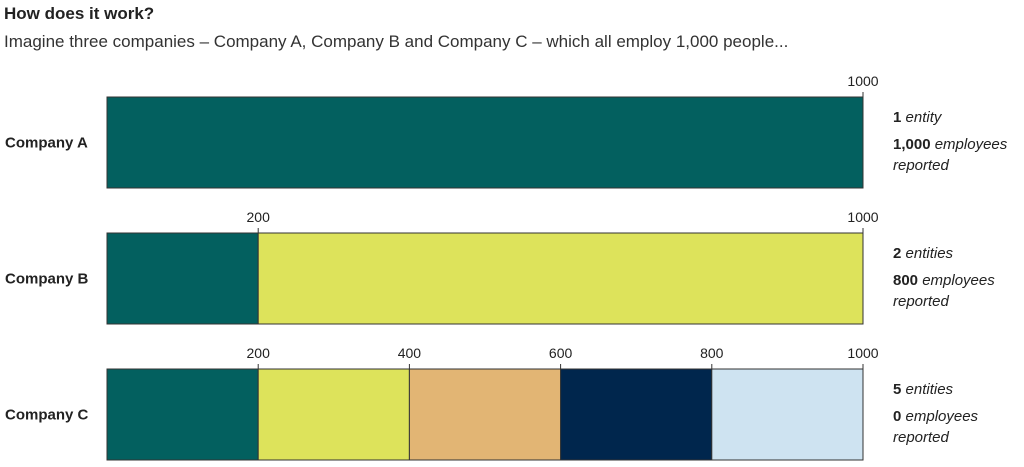 The height and width of the screenshot is (467, 1024). What do you see at coordinates (958, 280) in the screenshot?
I see `company-b-employees-word: employees` at bounding box center [958, 280].